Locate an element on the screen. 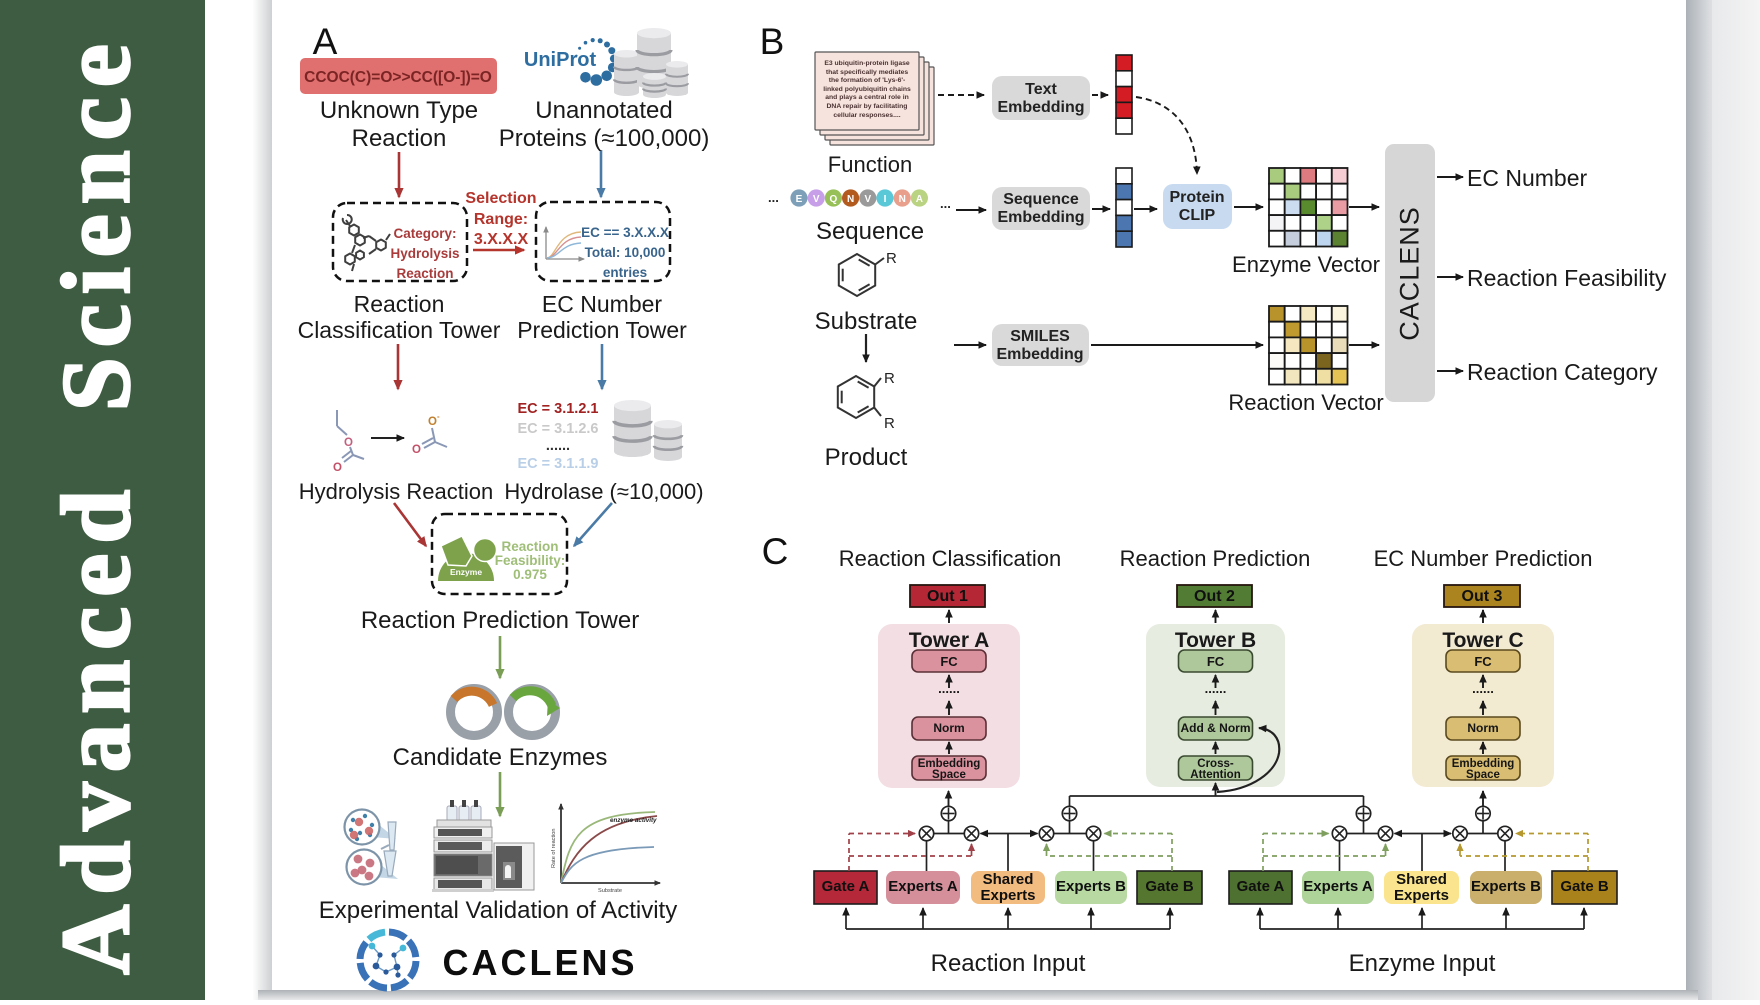  svg-text: E is located at coordinates (799, 199).